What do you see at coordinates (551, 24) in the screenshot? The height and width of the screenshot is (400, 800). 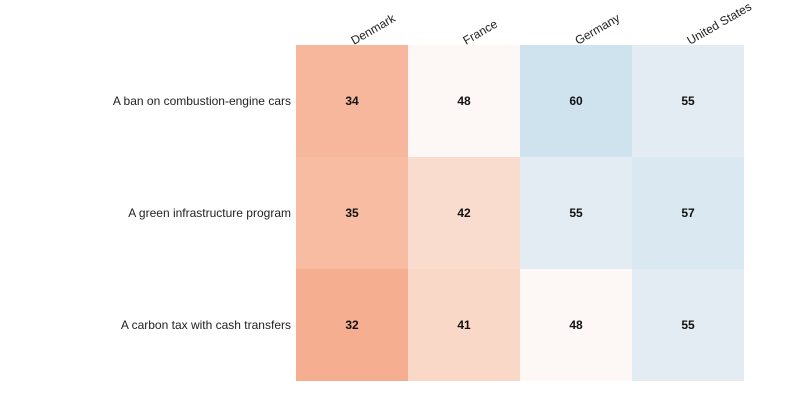 I see `column-labels: Denmark France Germany United States` at bounding box center [551, 24].